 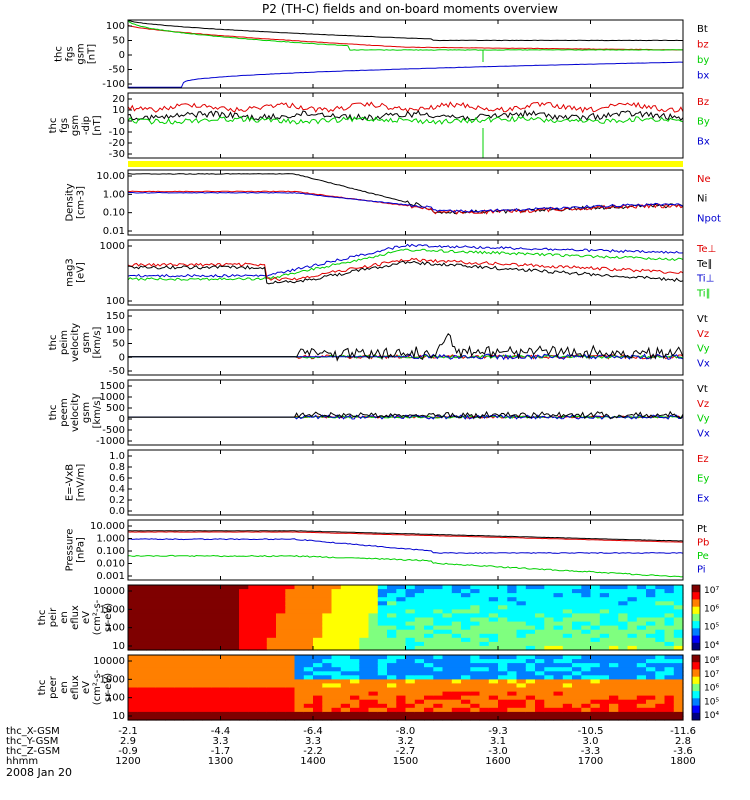 What do you see at coordinates (118, 99) in the screenshot?
I see `y-tick-label: 20` at bounding box center [118, 99].